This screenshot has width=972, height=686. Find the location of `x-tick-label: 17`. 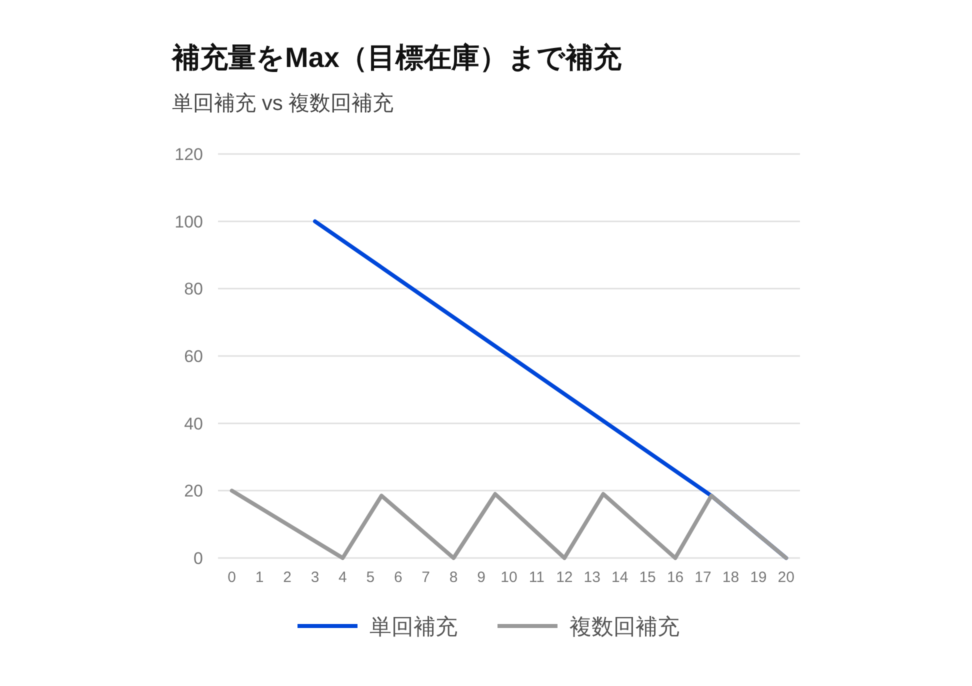

x-tick-label: 17 is located at coordinates (703, 577).